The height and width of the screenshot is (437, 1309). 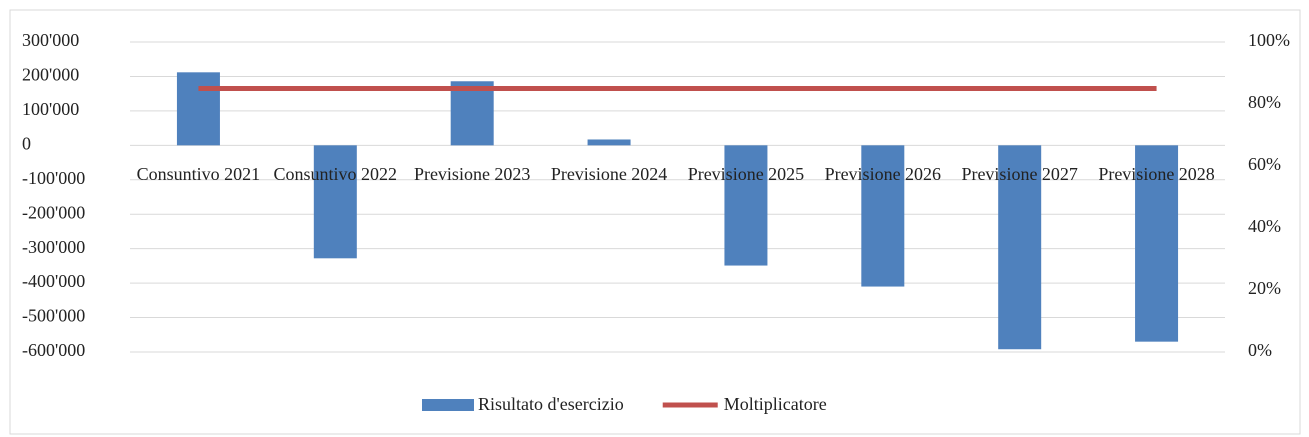 What do you see at coordinates (53, 212) in the screenshot?
I see `y-tick-label: -200'000` at bounding box center [53, 212].